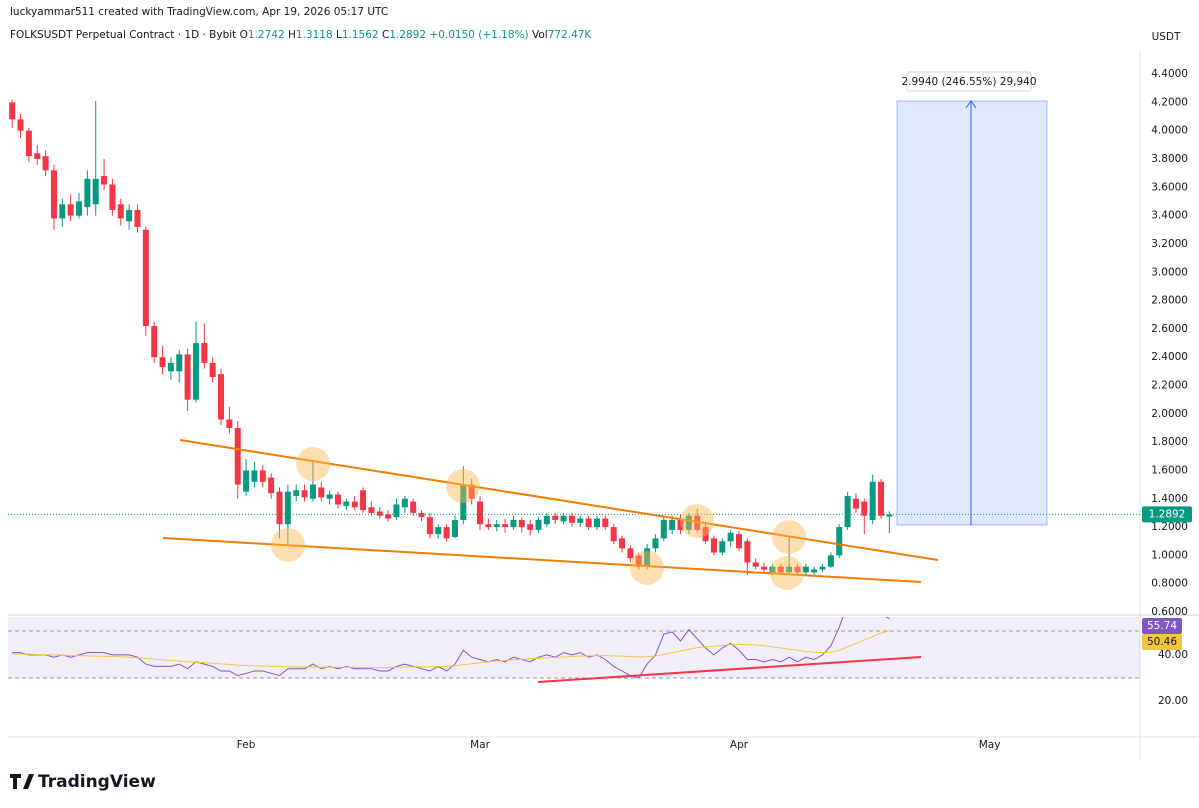 This screenshot has height=808, width=1199. I want to click on rsi-trendline, so click(729, 669).